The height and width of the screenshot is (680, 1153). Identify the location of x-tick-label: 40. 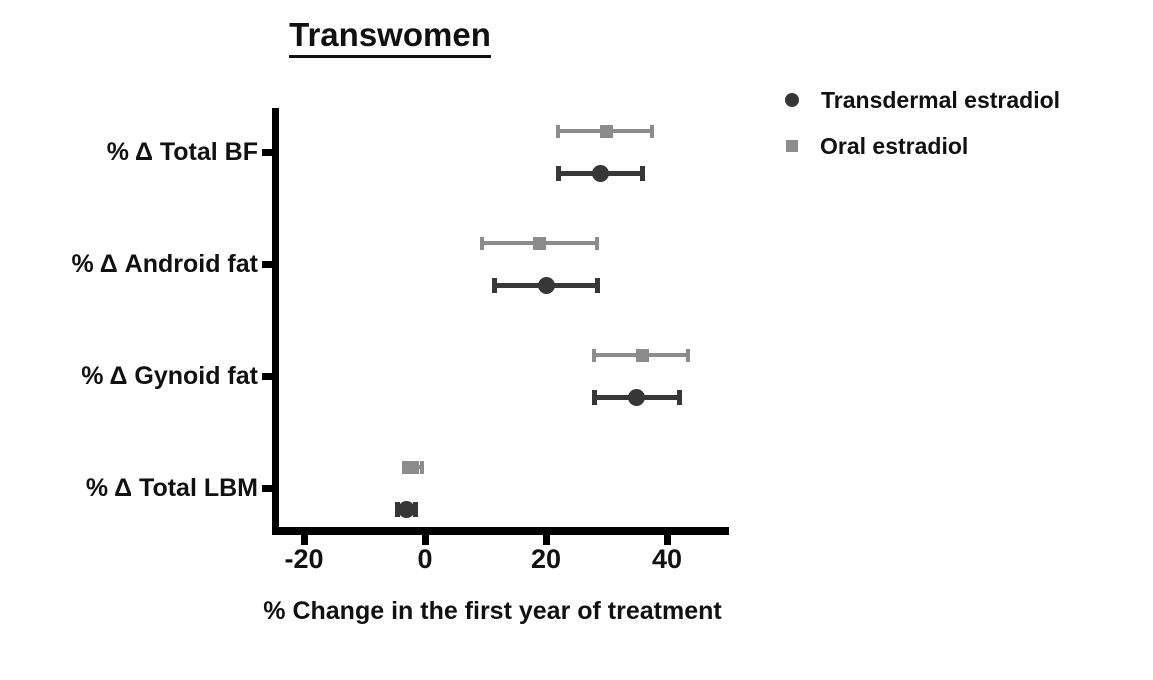
(667, 559).